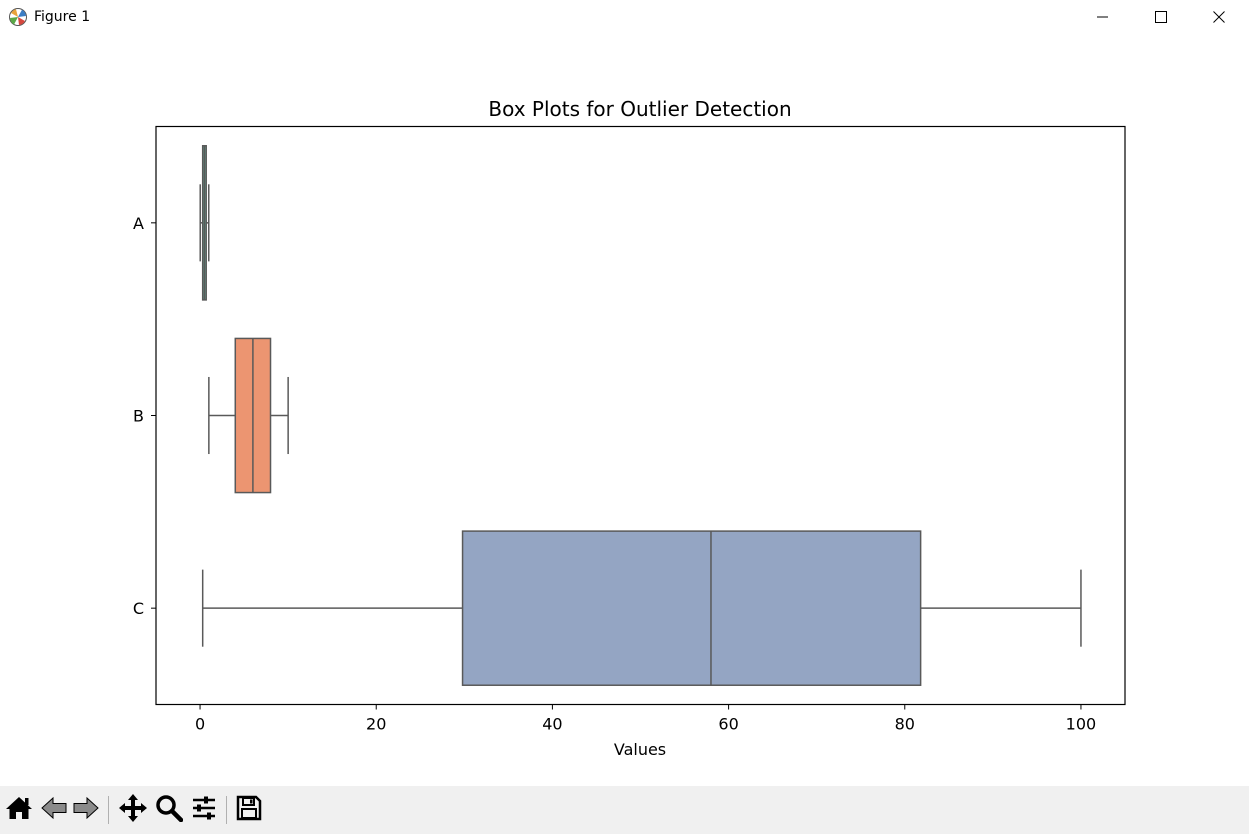 This screenshot has width=1249, height=834. Describe the element at coordinates (18, 17) in the screenshot. I see `matplotlib-icon` at that location.